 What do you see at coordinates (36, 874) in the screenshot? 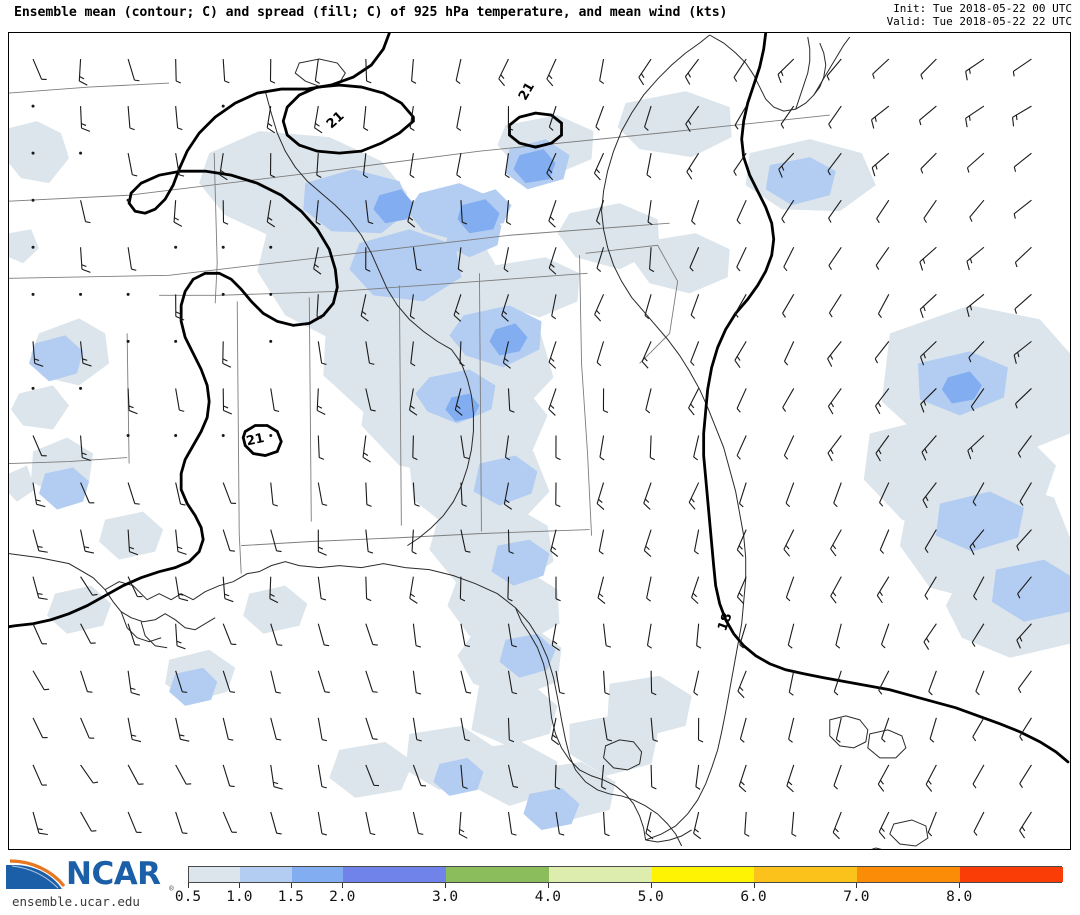
I see `ncar-logo-mark` at bounding box center [36, 874].